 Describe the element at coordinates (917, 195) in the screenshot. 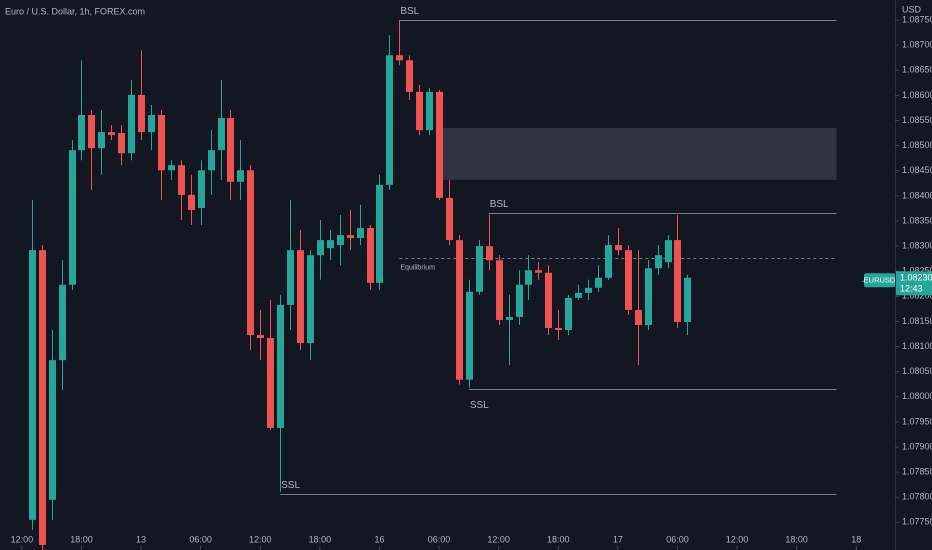

I see `y-tick-label: 1.08400` at that location.